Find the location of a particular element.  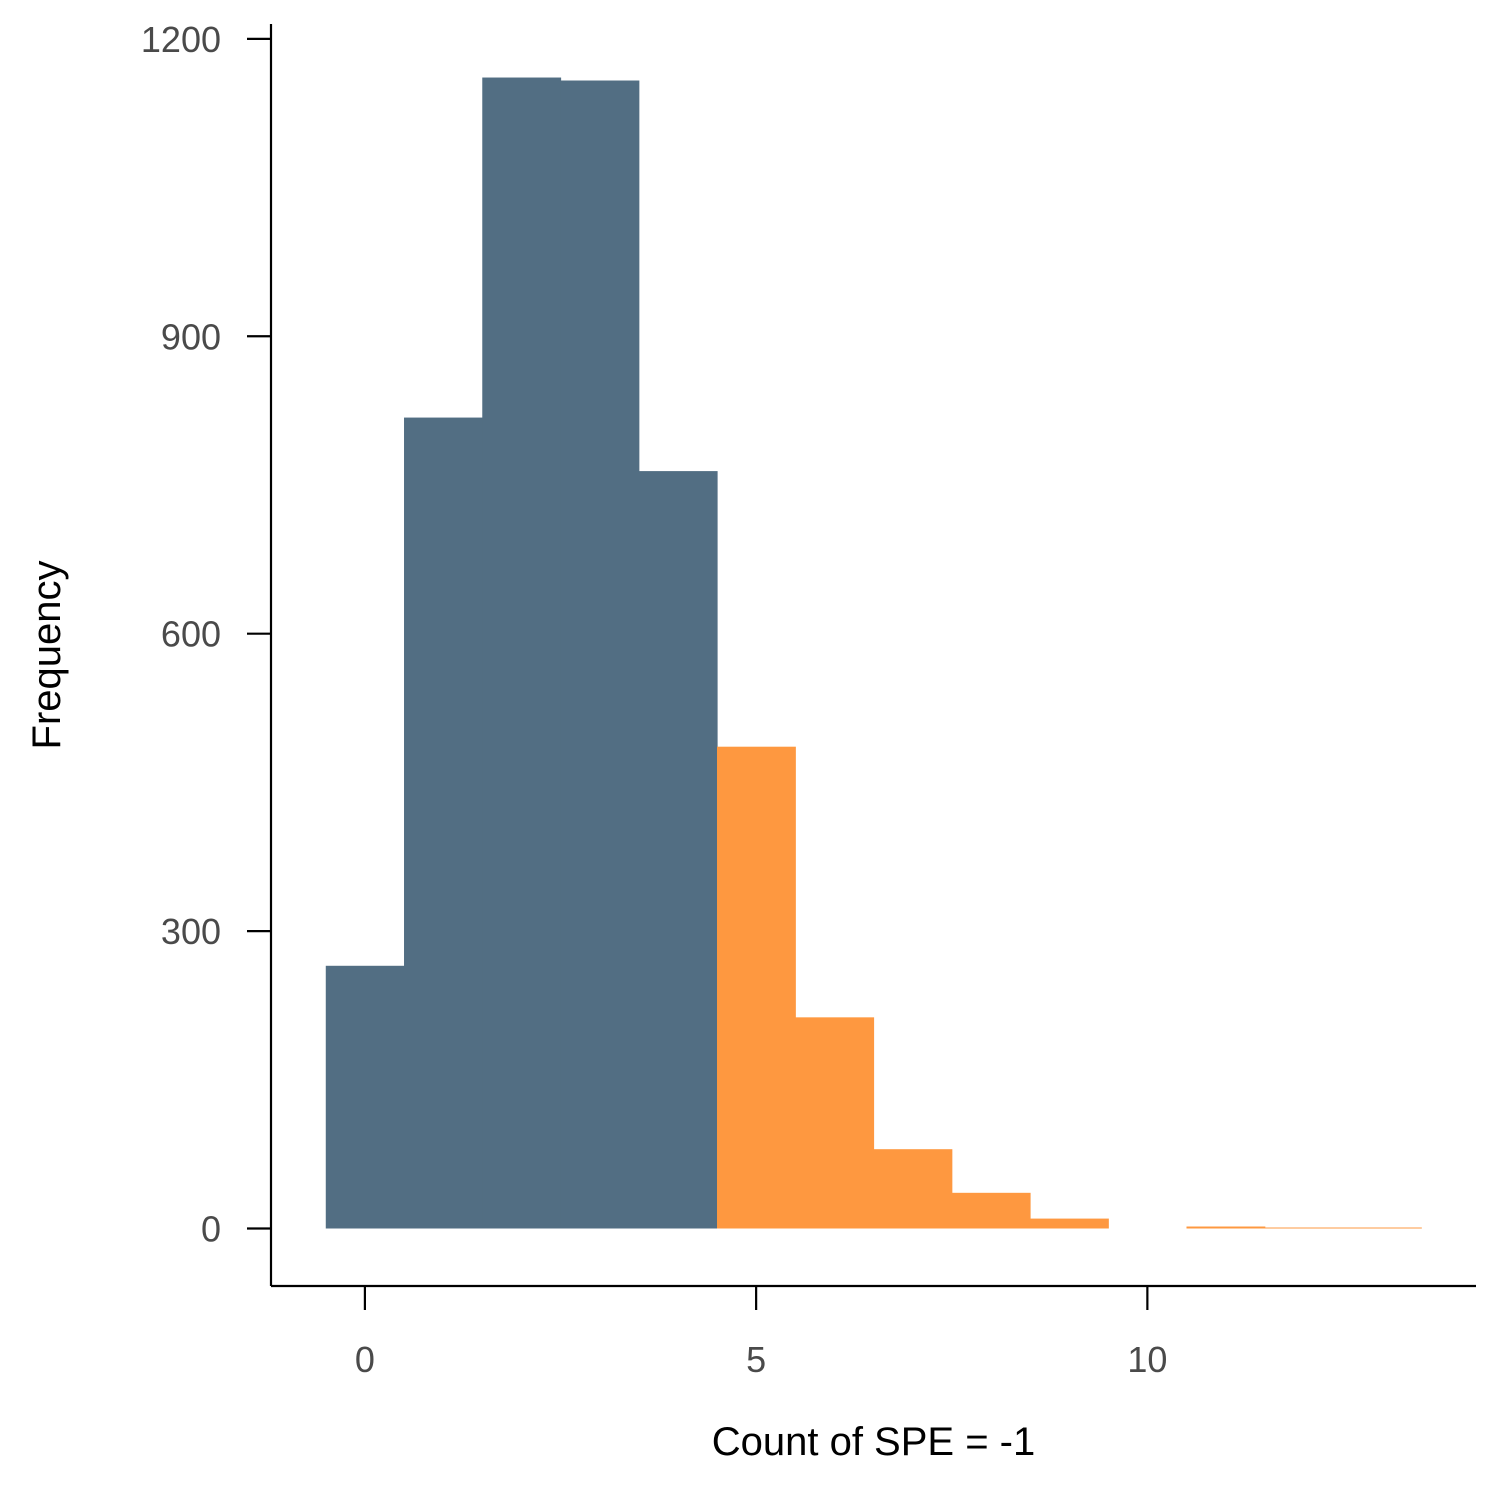

x-tick-label: 0 is located at coordinates (365, 1359).